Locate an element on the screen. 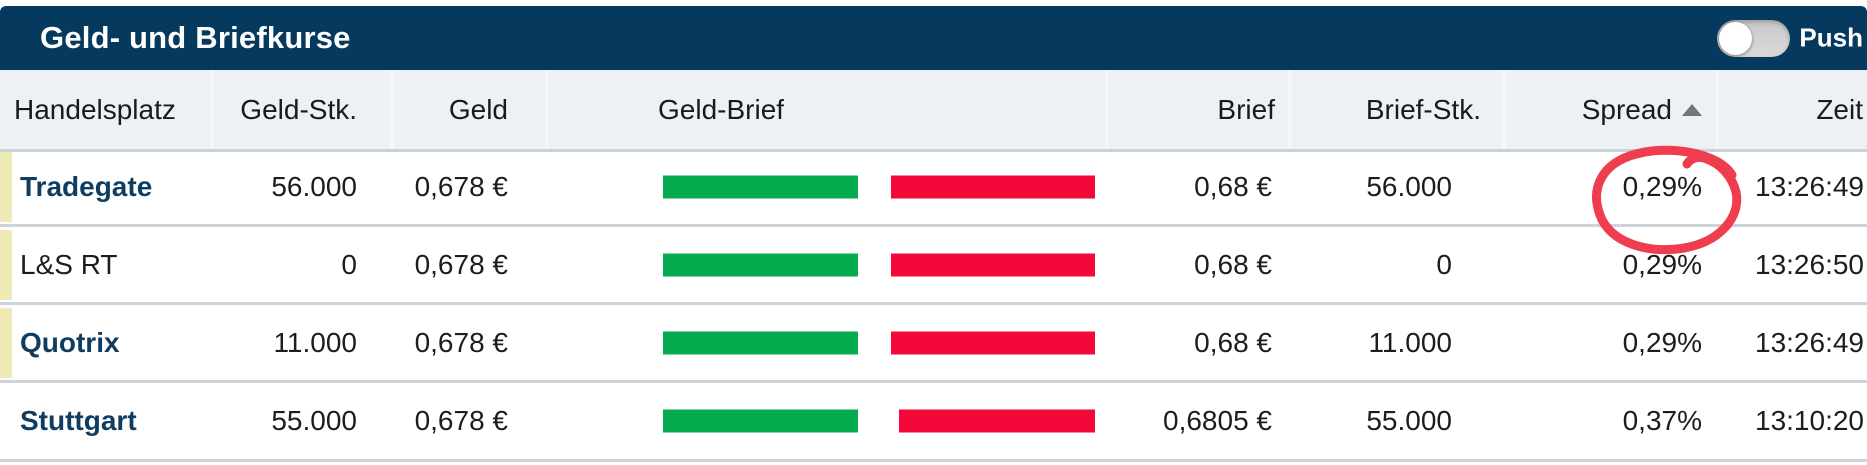 This screenshot has height=465, width=1867. push-toggle-label: Push is located at coordinates (1831, 37).